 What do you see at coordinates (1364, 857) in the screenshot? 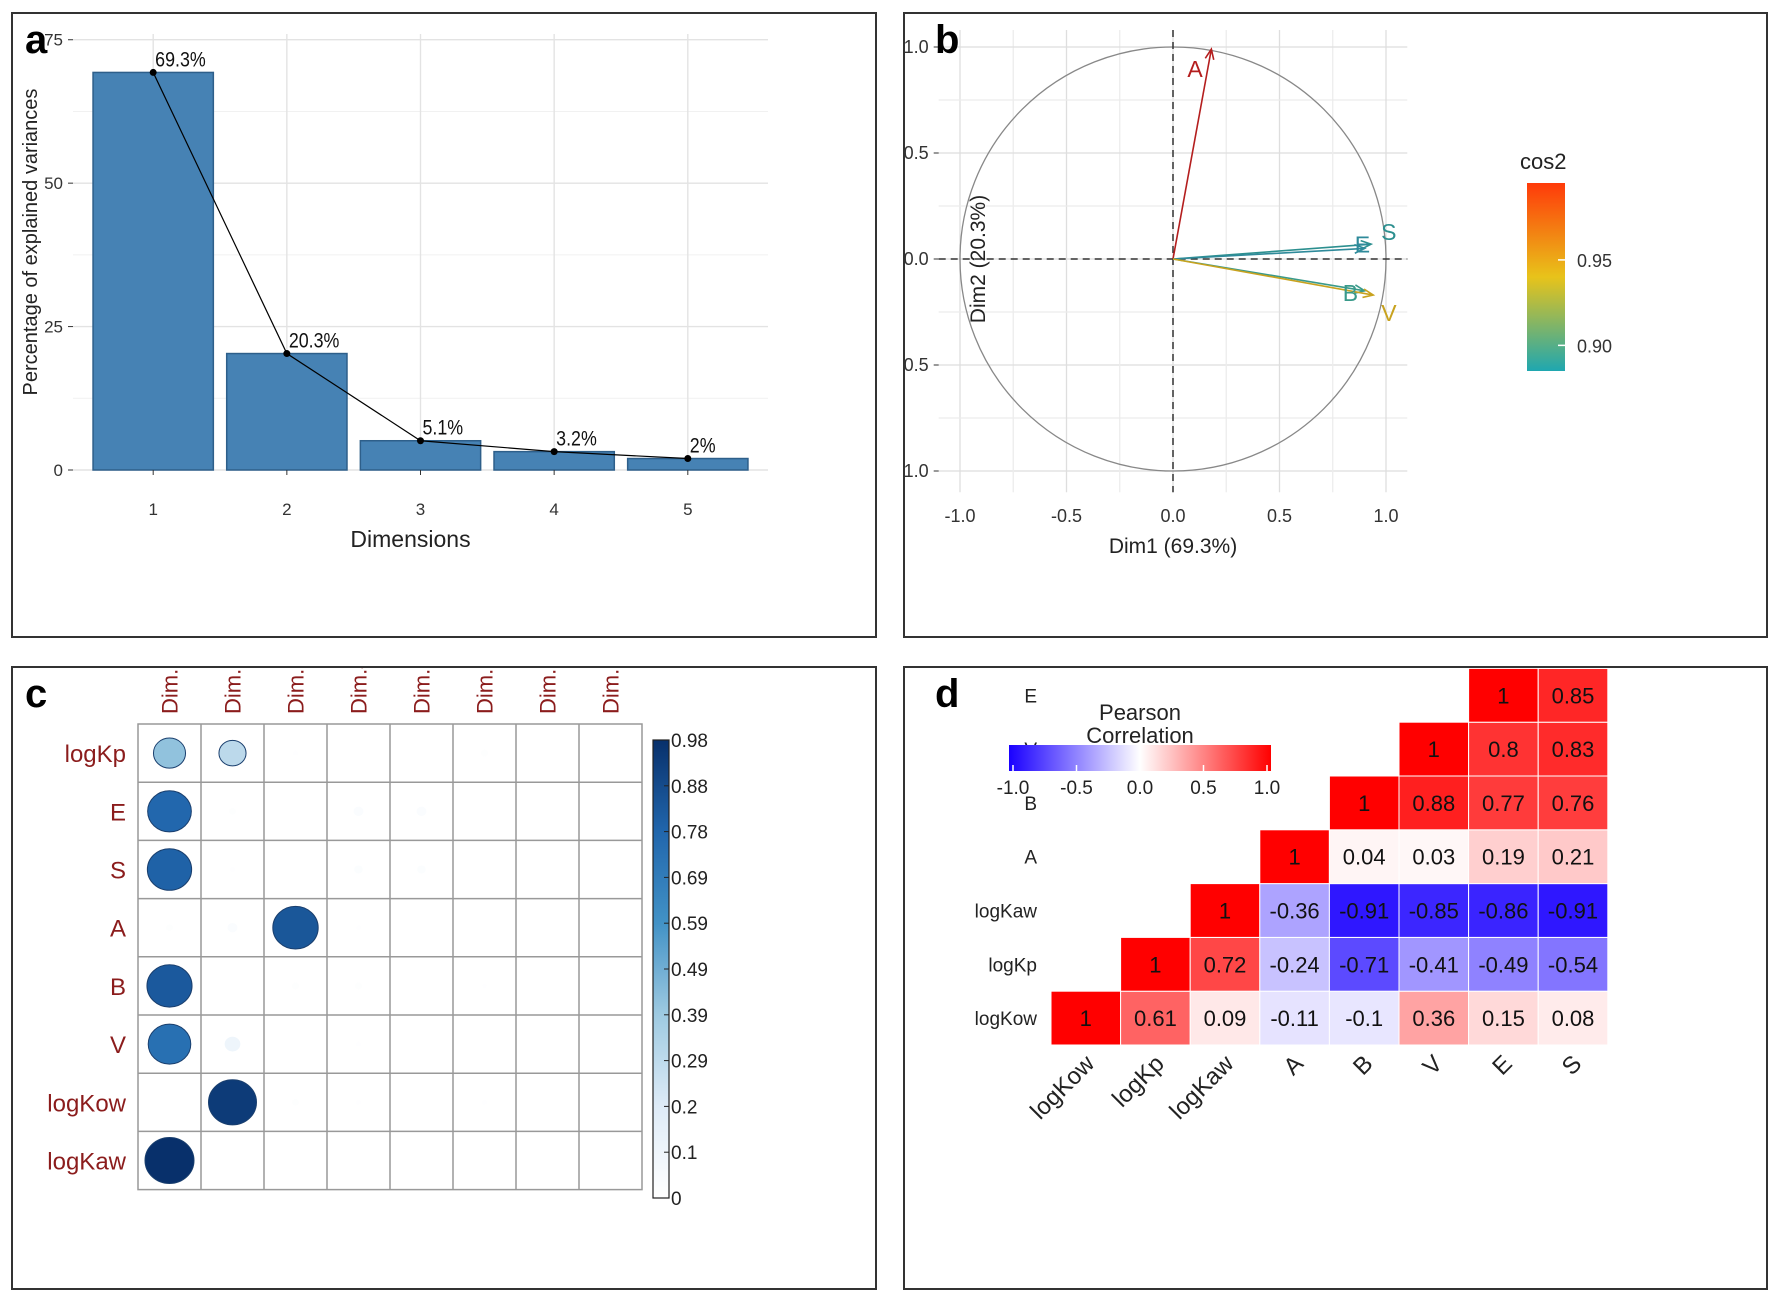
I see `correlation-value: 0.04` at bounding box center [1364, 857].